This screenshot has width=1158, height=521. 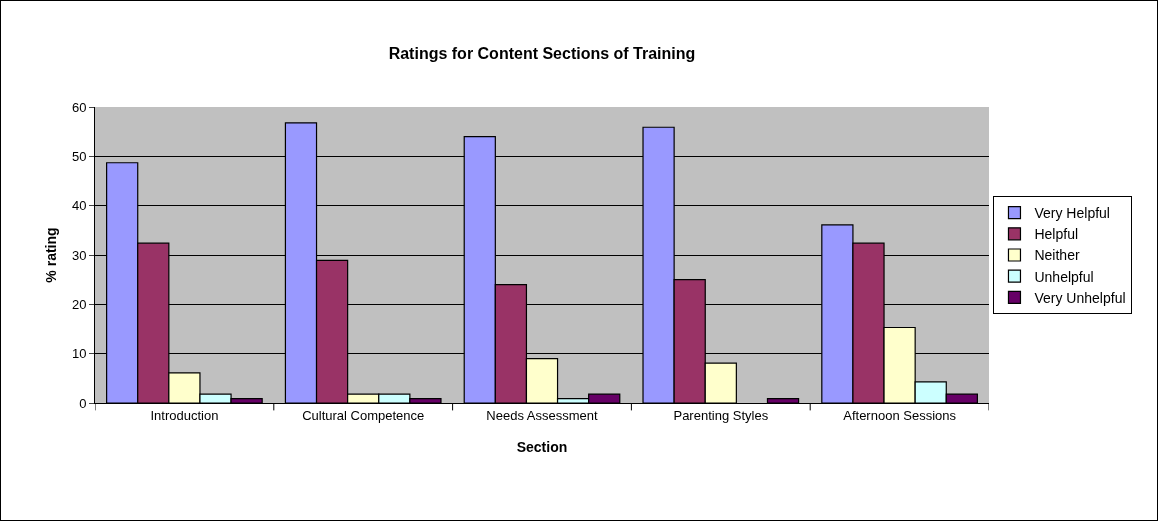 I want to click on legend-label: Helpful, so click(x=1056, y=234).